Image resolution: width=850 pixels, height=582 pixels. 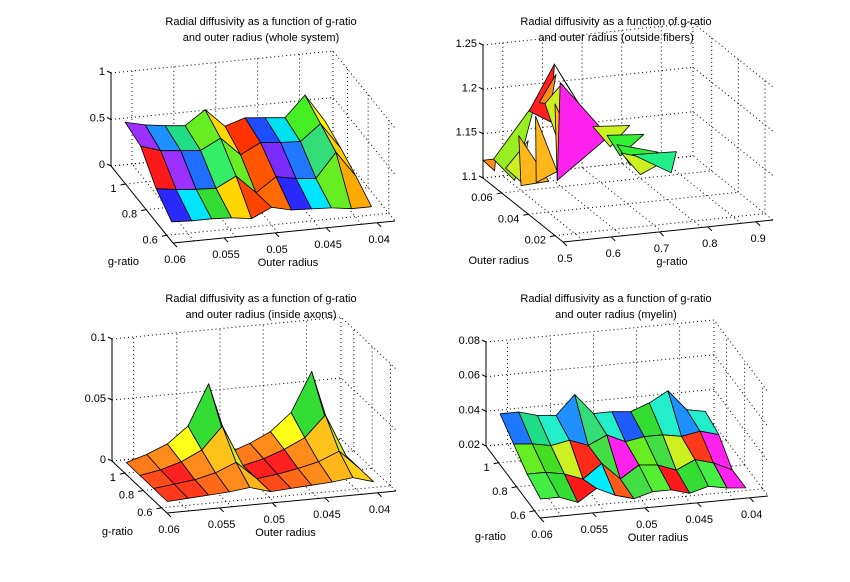 I want to click on y-axis-label: Outer radius, so click(x=498, y=261).